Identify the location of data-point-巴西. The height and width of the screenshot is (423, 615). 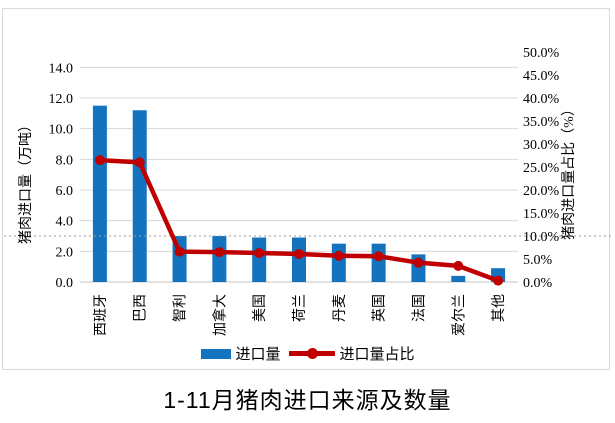
(139, 162).